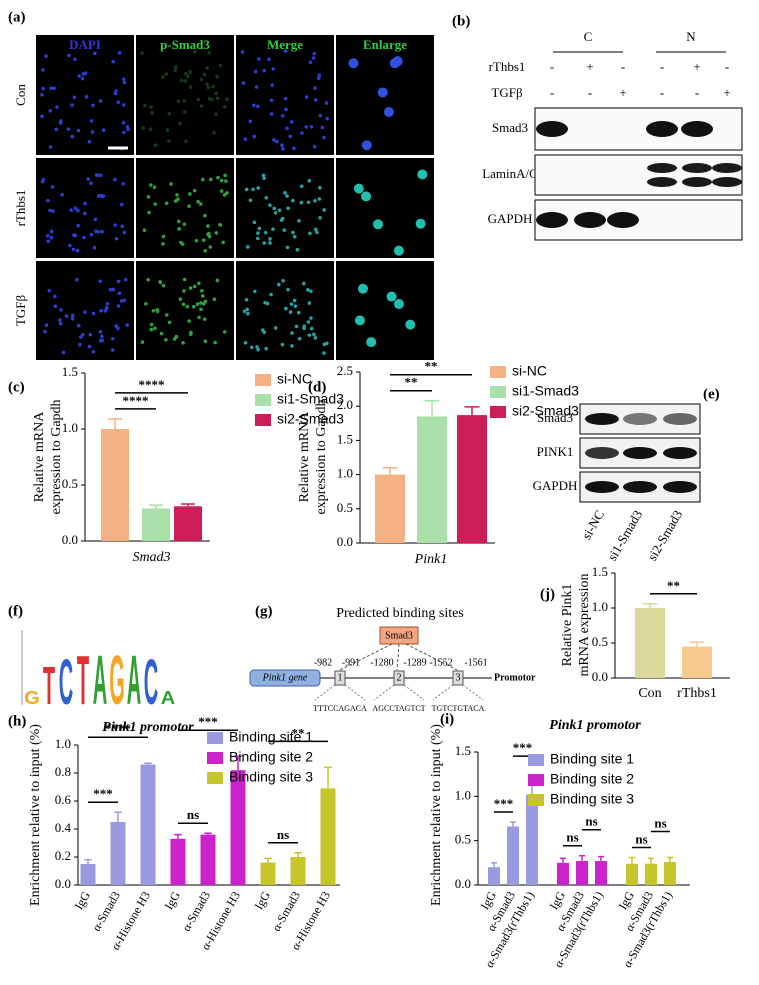  I want to click on site-sequence: TGTCTGTACA, so click(458, 708).